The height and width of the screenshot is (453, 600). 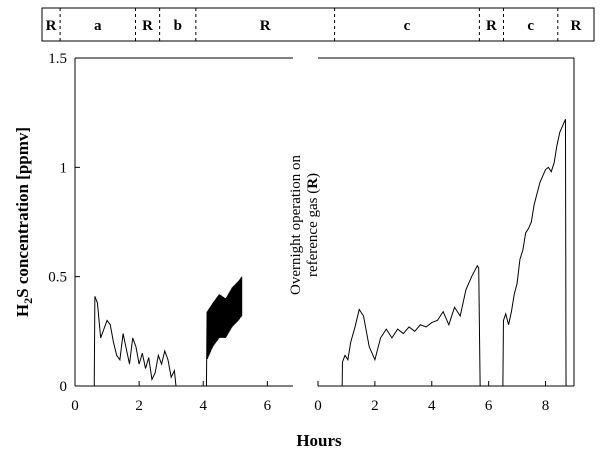 I want to click on annotation: Overnight operation on reference gas (R), so click(x=304, y=225).